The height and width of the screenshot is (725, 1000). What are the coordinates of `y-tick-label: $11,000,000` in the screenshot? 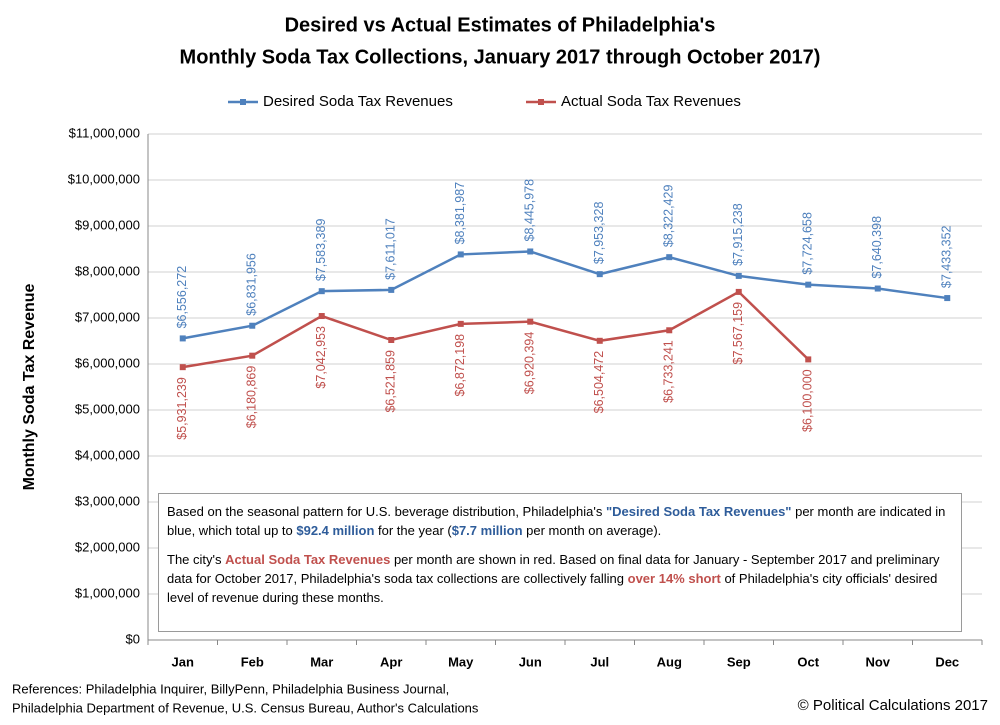 It's located at (104, 132).